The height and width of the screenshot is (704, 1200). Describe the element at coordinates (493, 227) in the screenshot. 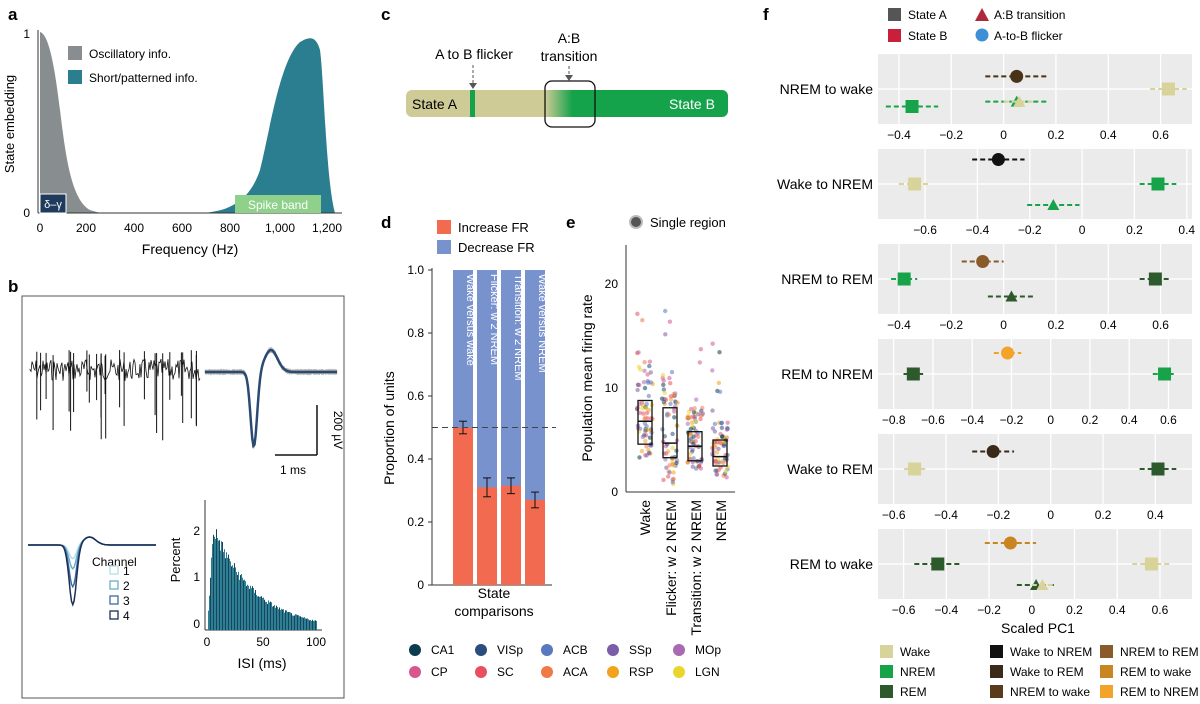

I see `legend-increase: Increase FR` at that location.